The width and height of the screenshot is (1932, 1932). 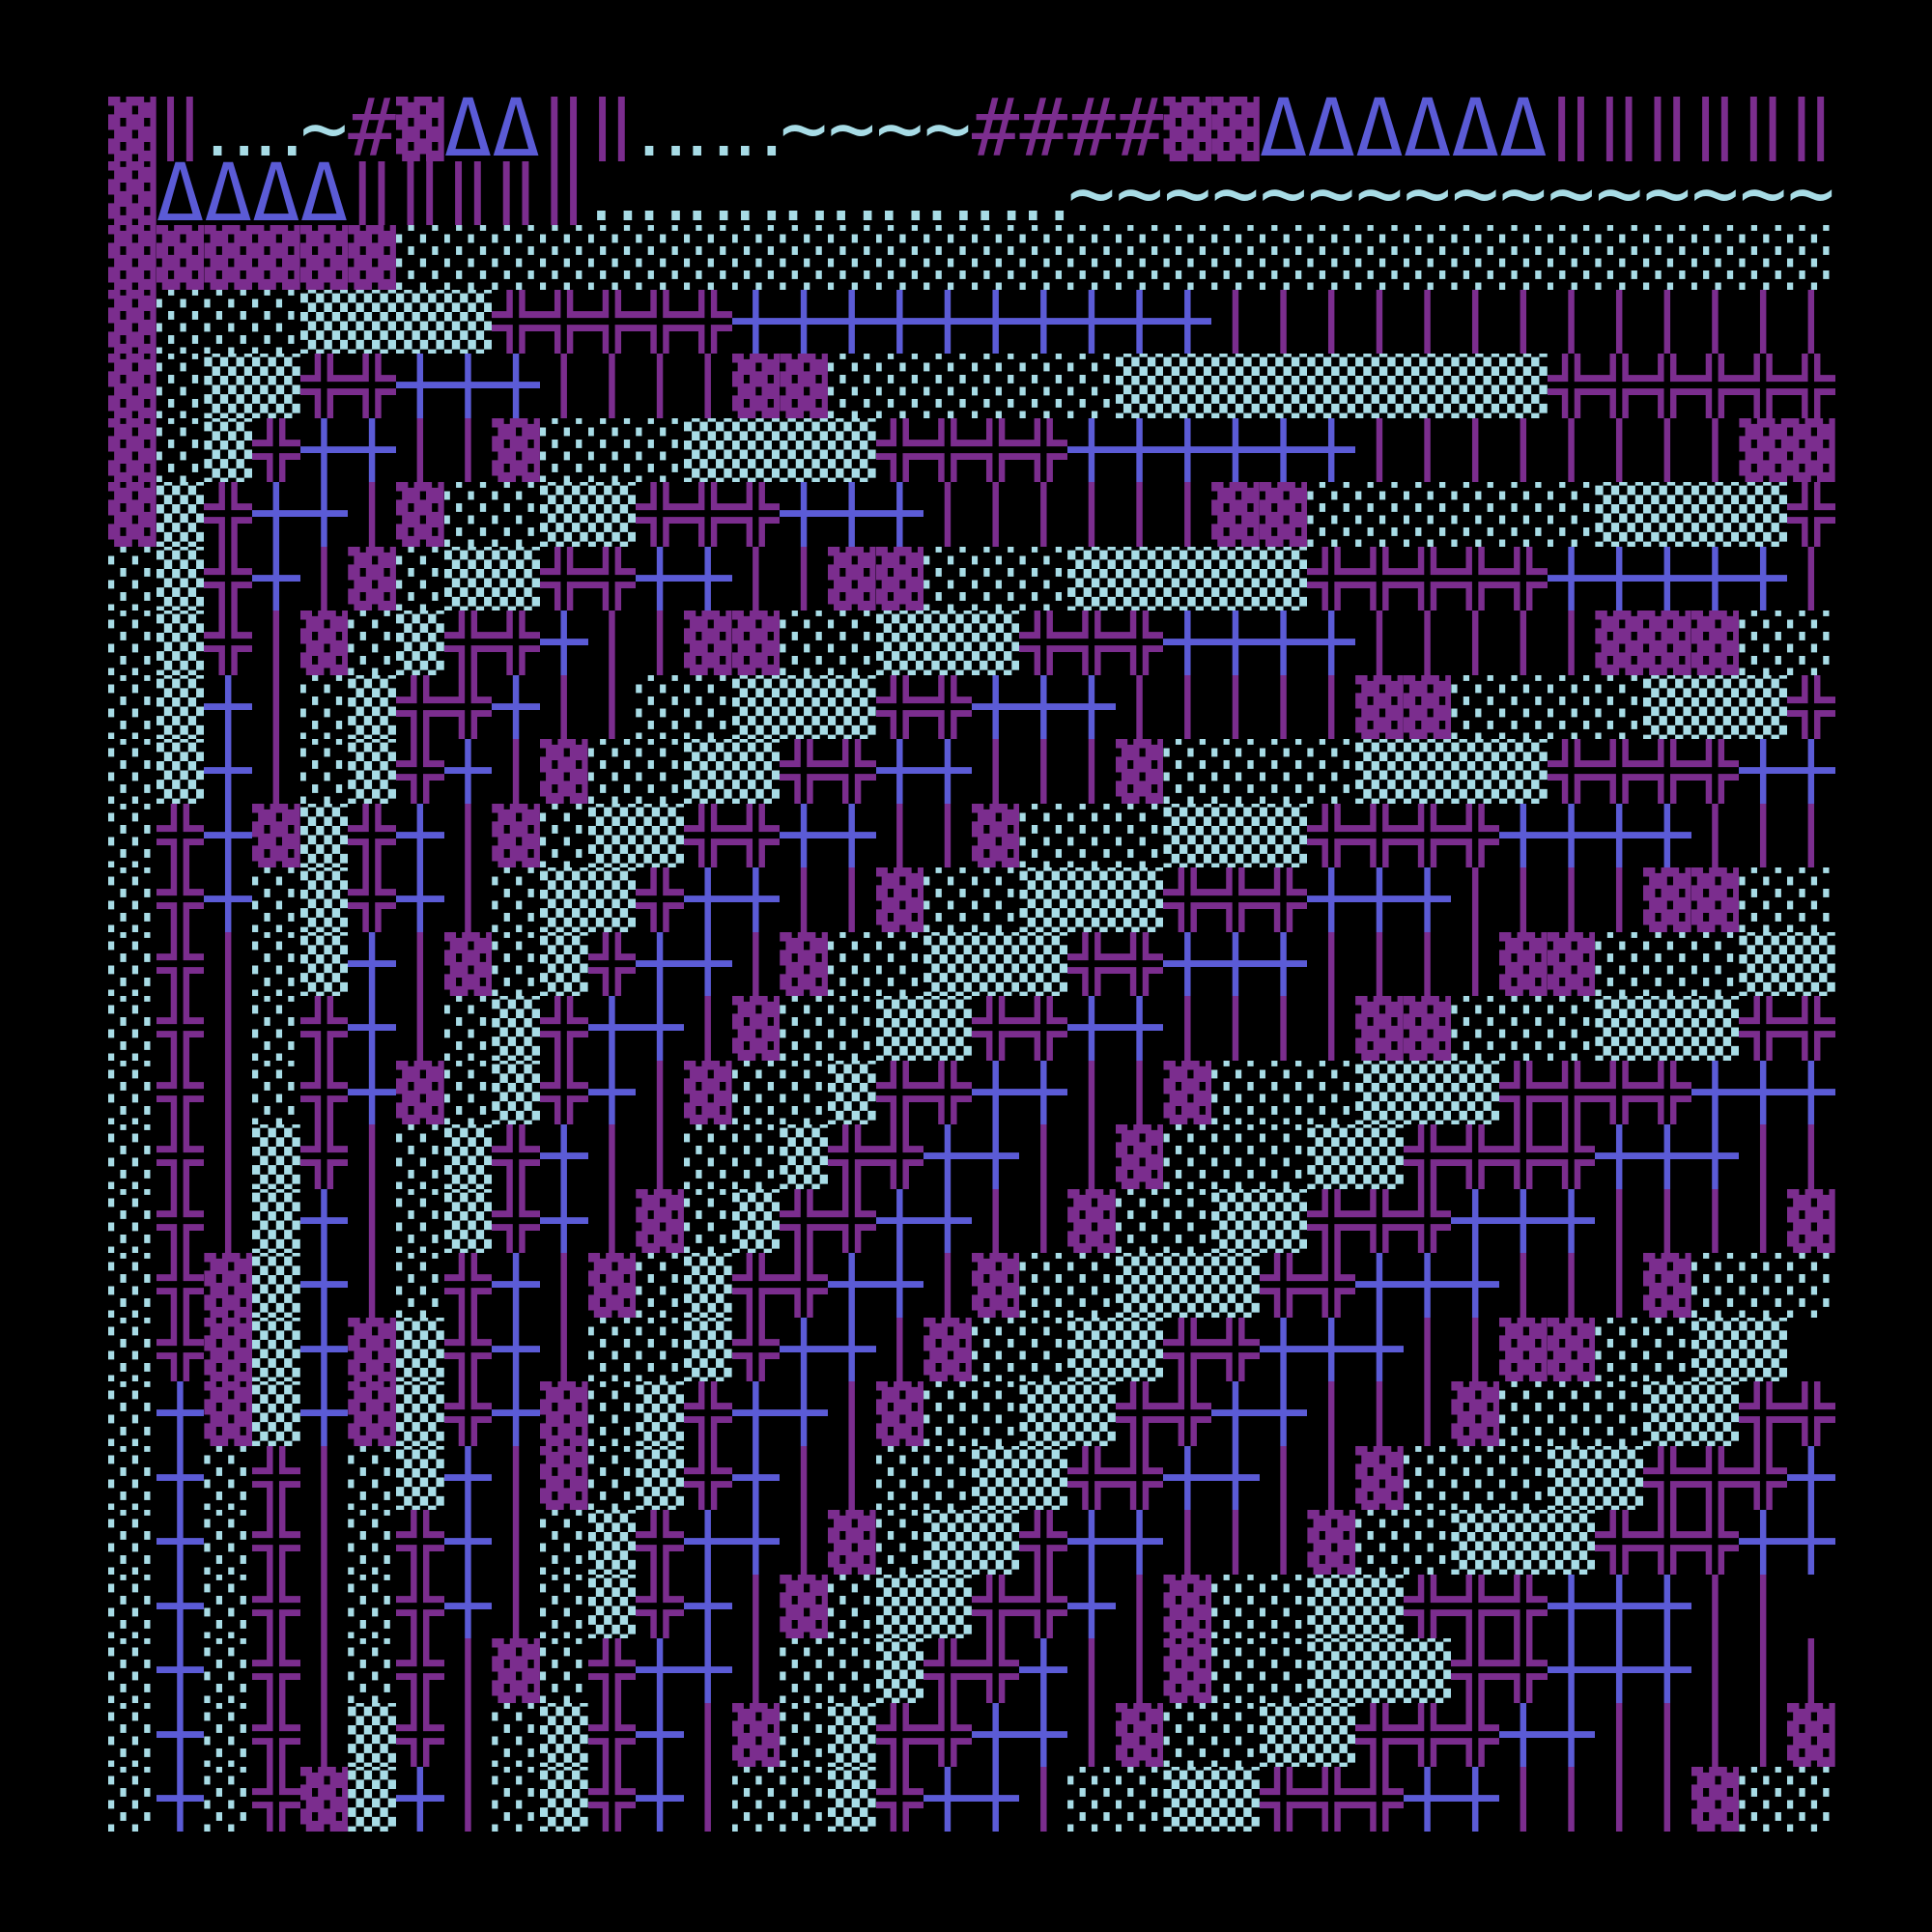 What do you see at coordinates (971, 450) in the screenshot?
I see `art-row: ▓░▒╬┼┼││▓░░░▒▒▒▒╬╬╬╬┼┼┼┼┼┼││││││││▓▓` at bounding box center [971, 450].